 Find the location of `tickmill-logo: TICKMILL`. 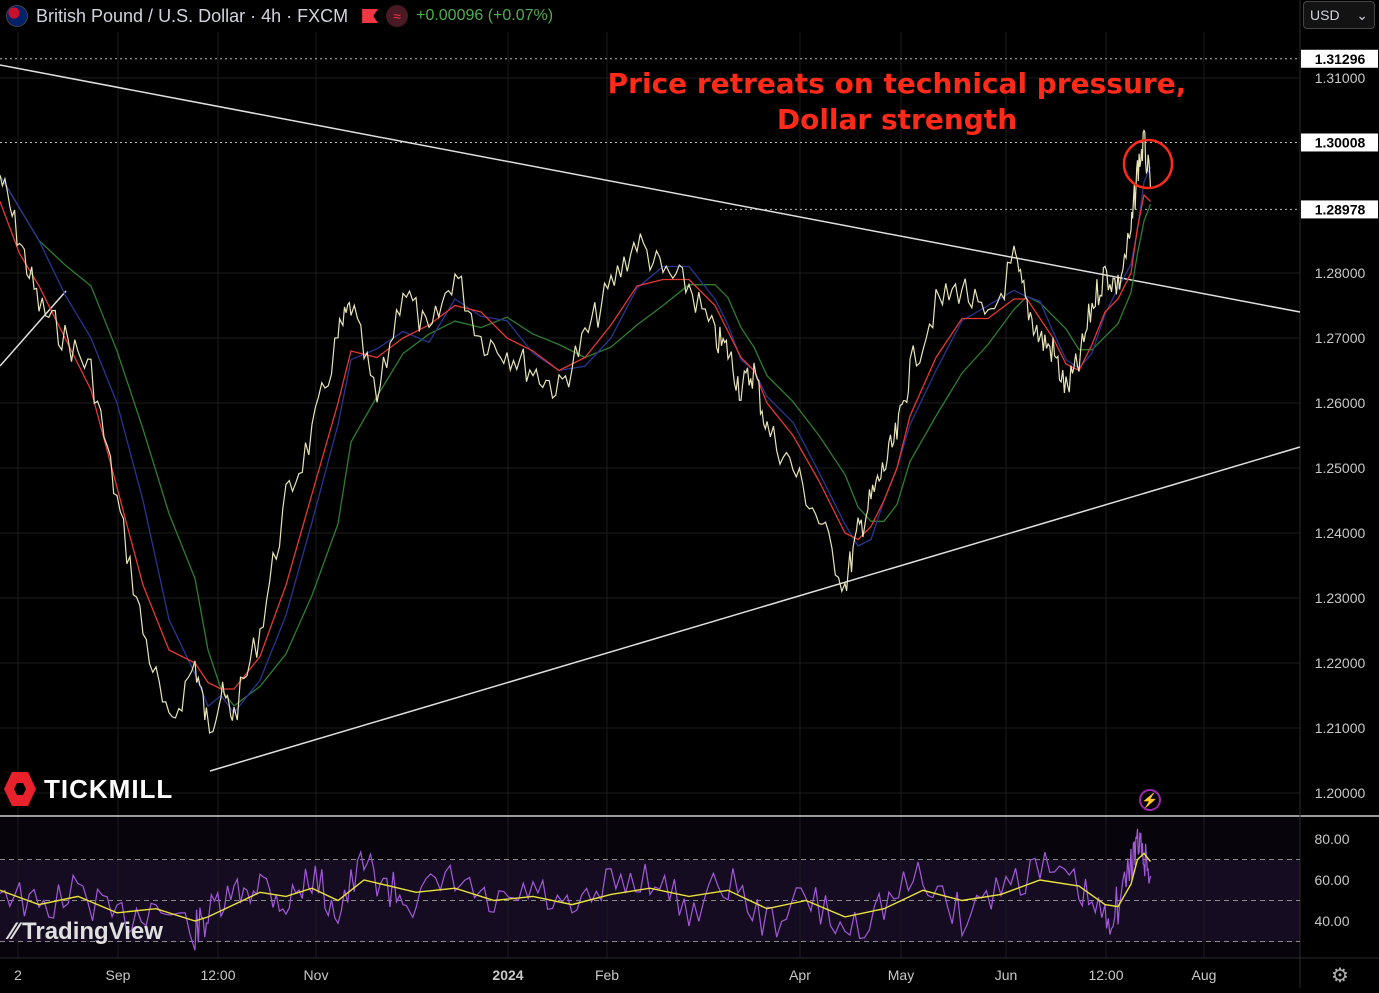

tickmill-logo: TICKMILL is located at coordinates (88, 789).